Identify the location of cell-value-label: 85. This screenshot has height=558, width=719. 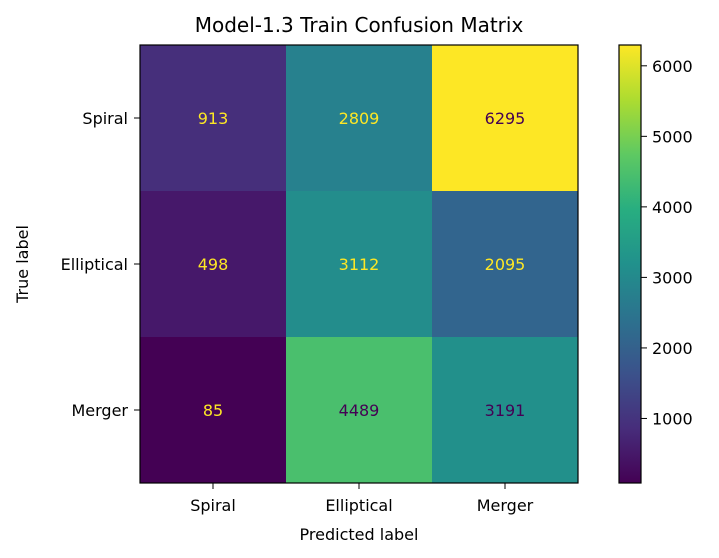
(213, 410).